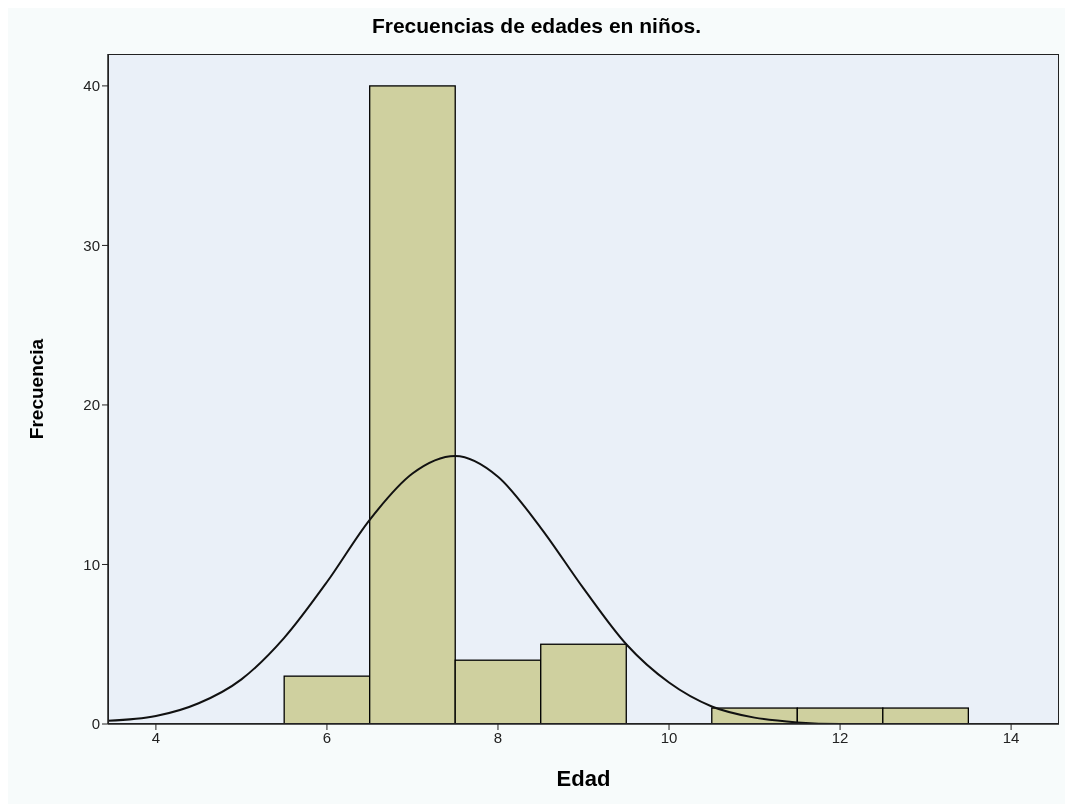  What do you see at coordinates (840, 737) in the screenshot?
I see `x-tick-label: 12` at bounding box center [840, 737].